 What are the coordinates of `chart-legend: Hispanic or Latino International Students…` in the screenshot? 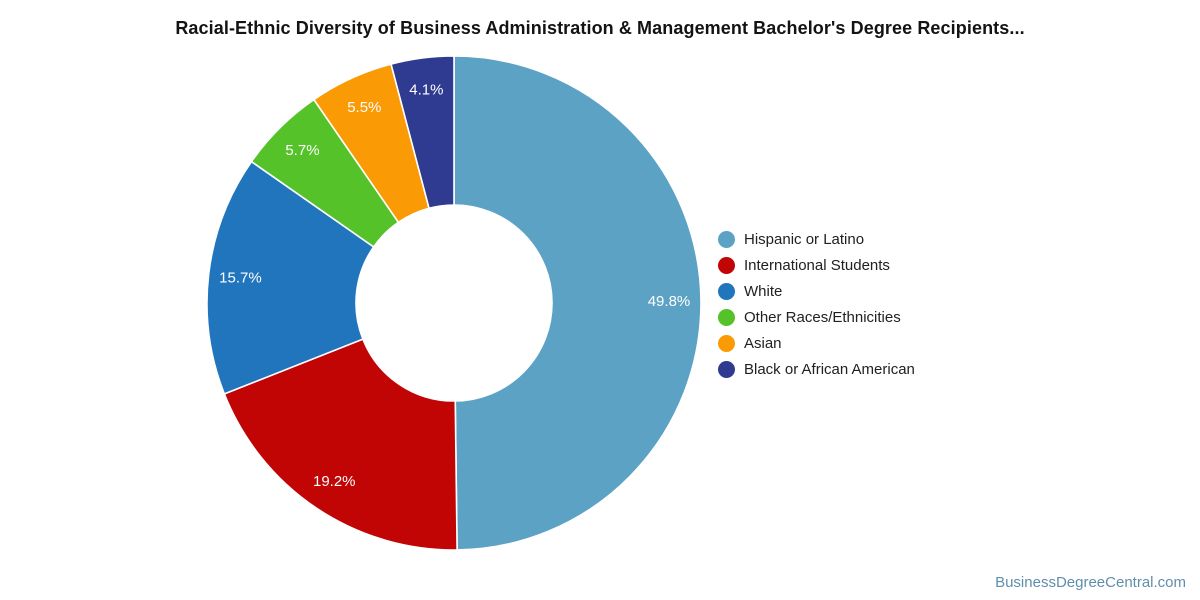 It's located at (816, 304).